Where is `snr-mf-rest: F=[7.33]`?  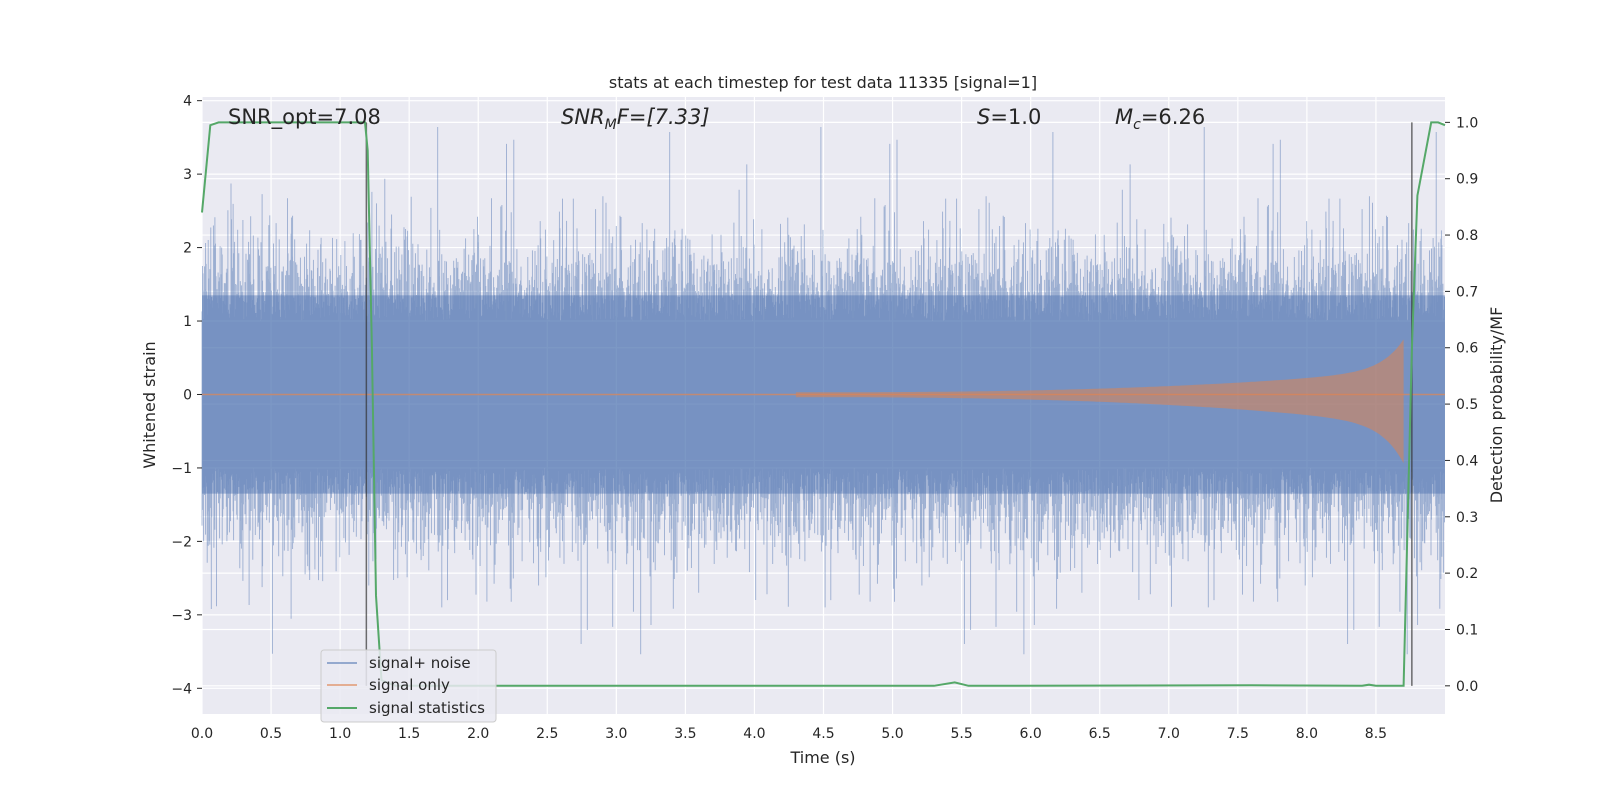
snr-mf-rest: F=[7.33] is located at coordinates (663, 117).